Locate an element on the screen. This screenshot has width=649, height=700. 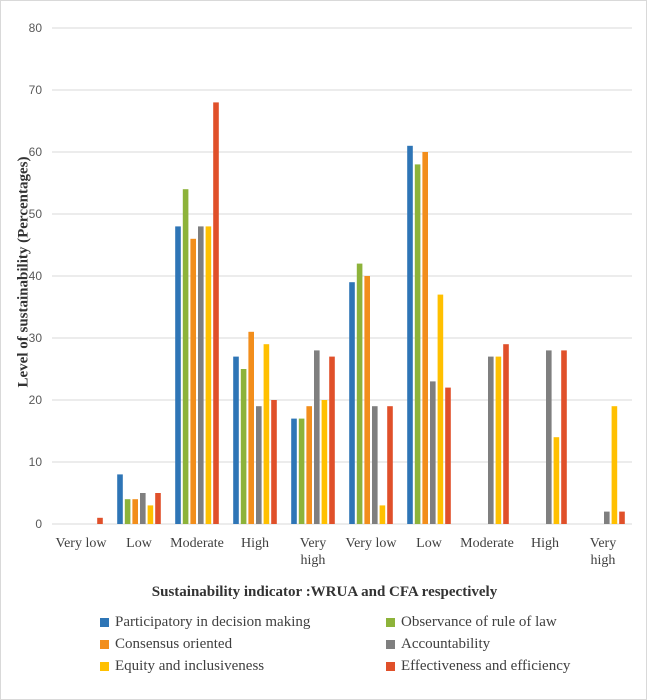
legend-item: Effectiveness and efficiency is located at coordinates (478, 666).